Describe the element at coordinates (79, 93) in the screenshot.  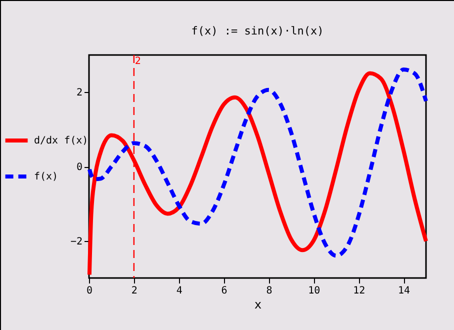
I see `y-tick-label: 2` at that location.